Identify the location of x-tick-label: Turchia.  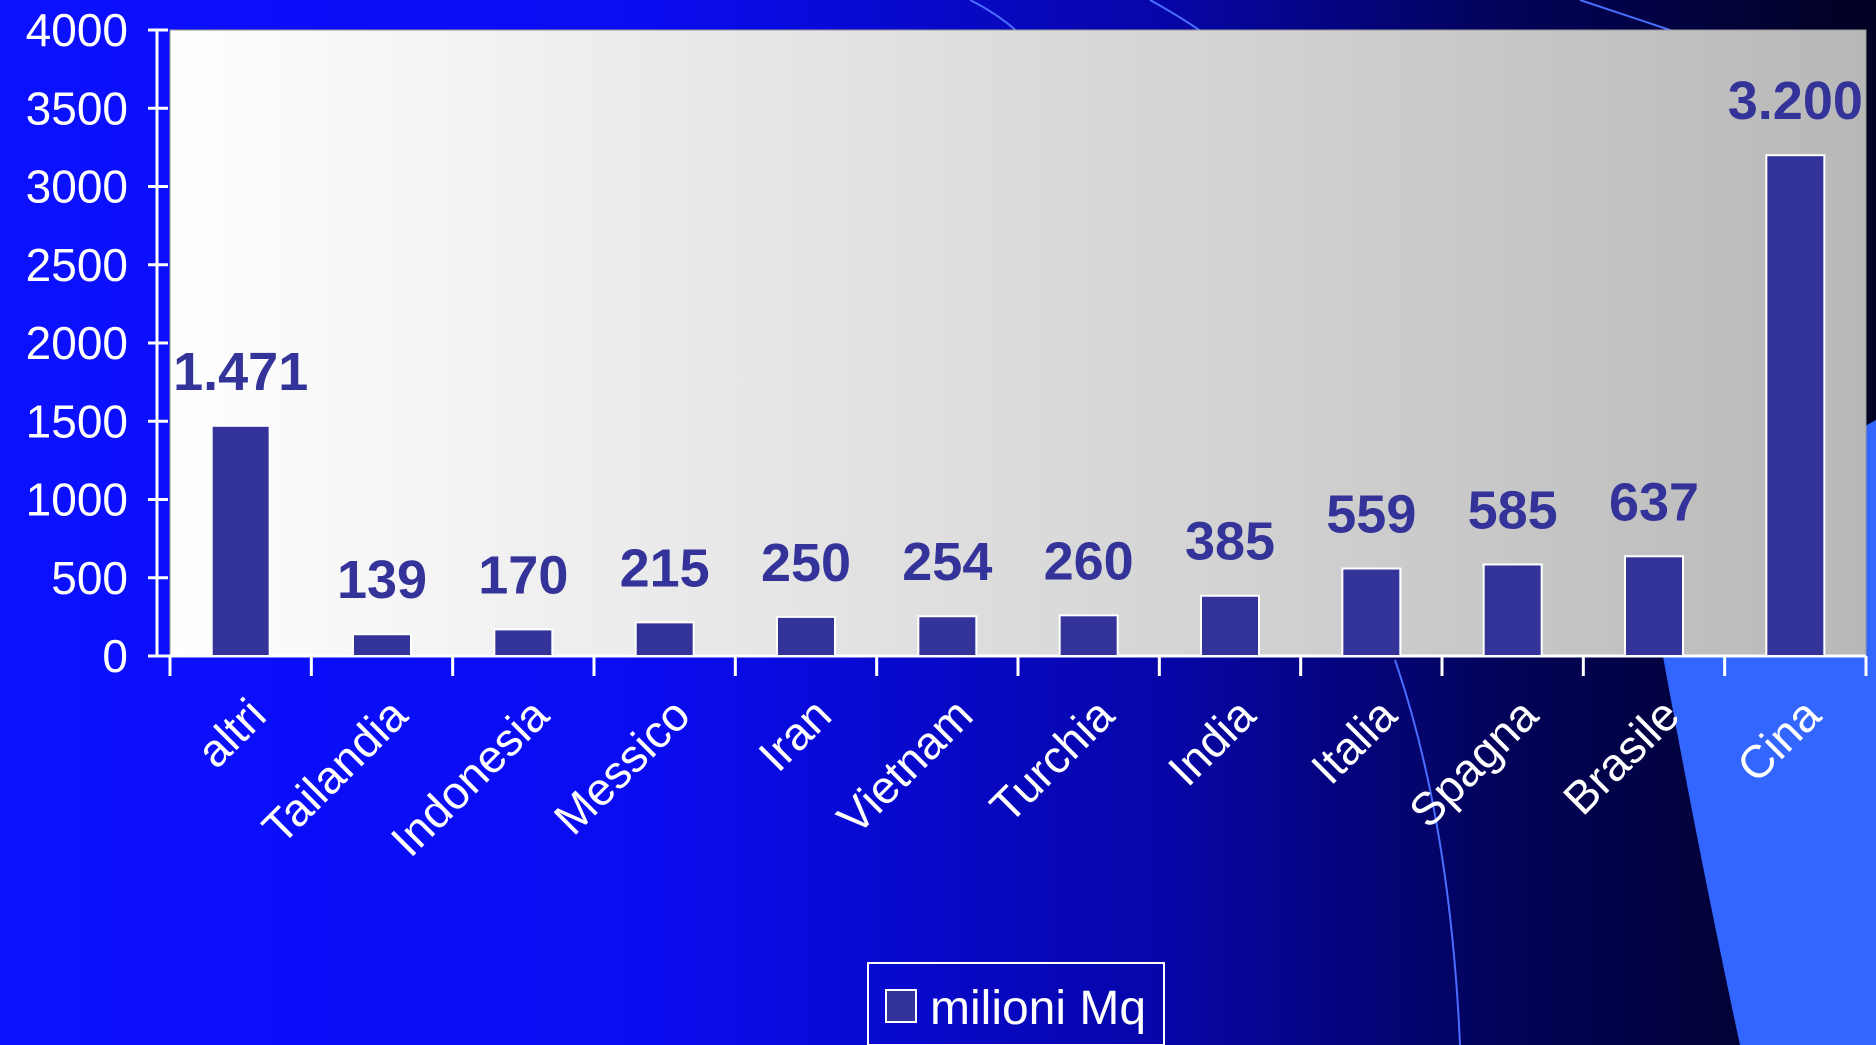
(1052, 760).